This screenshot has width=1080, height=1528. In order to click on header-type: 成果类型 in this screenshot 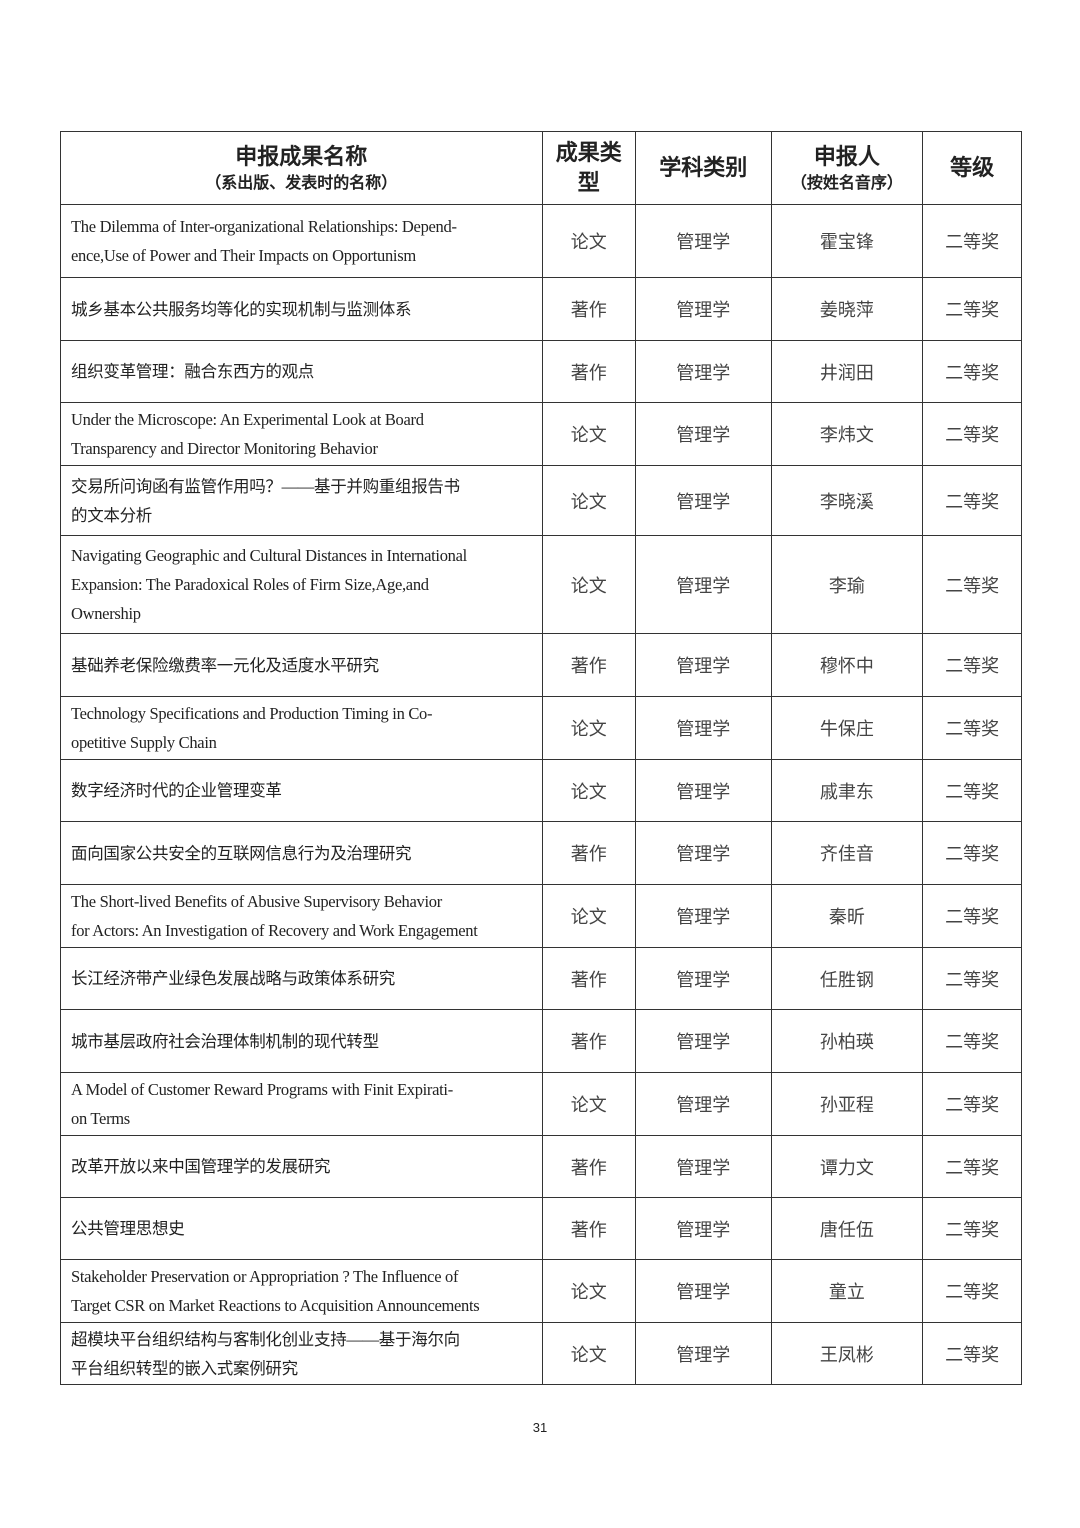, I will do `click(588, 168)`.